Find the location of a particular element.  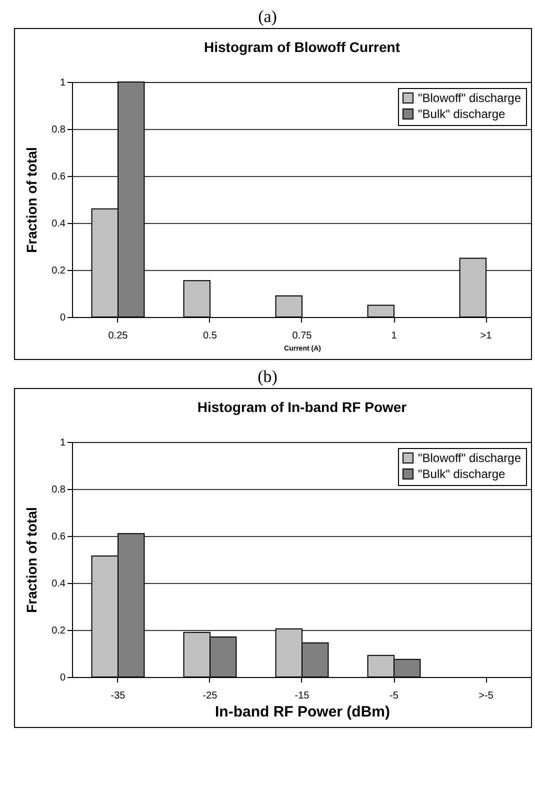

x-tick-label: -35 is located at coordinates (118, 696).